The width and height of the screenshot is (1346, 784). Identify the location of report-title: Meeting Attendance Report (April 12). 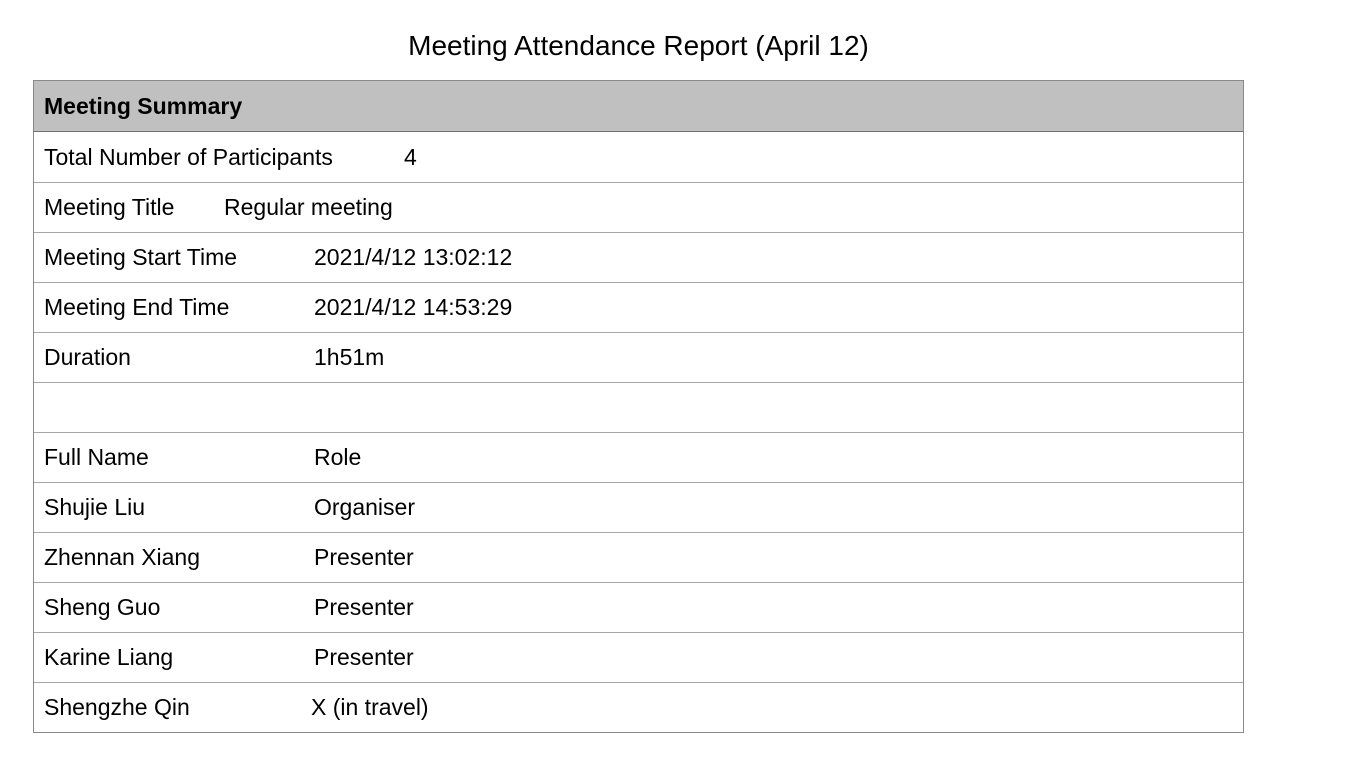
(638, 45).